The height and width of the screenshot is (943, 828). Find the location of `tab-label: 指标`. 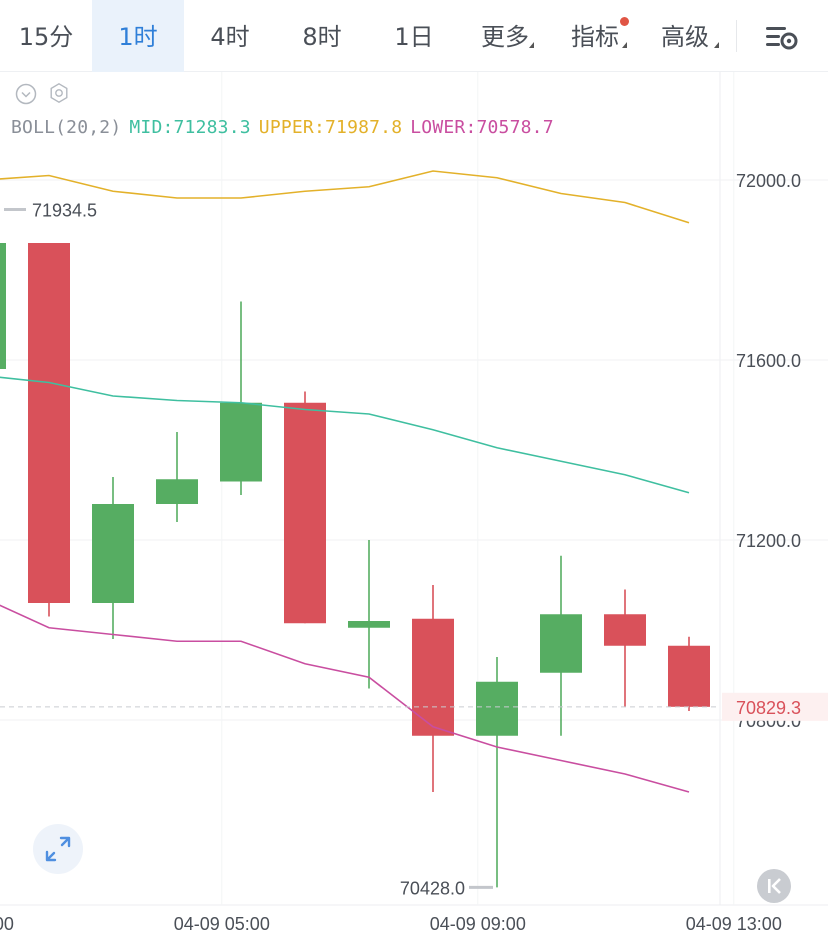

tab-label: 指标 is located at coordinates (595, 37).